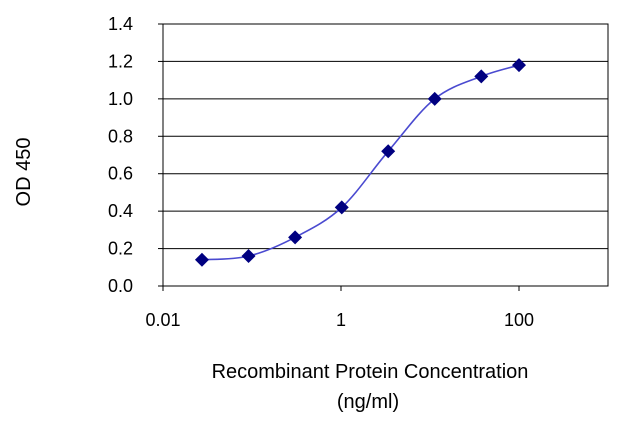 The height and width of the screenshot is (427, 640). I want to click on x-axis-label: Recombinant Protein Concentration, so click(370, 372).